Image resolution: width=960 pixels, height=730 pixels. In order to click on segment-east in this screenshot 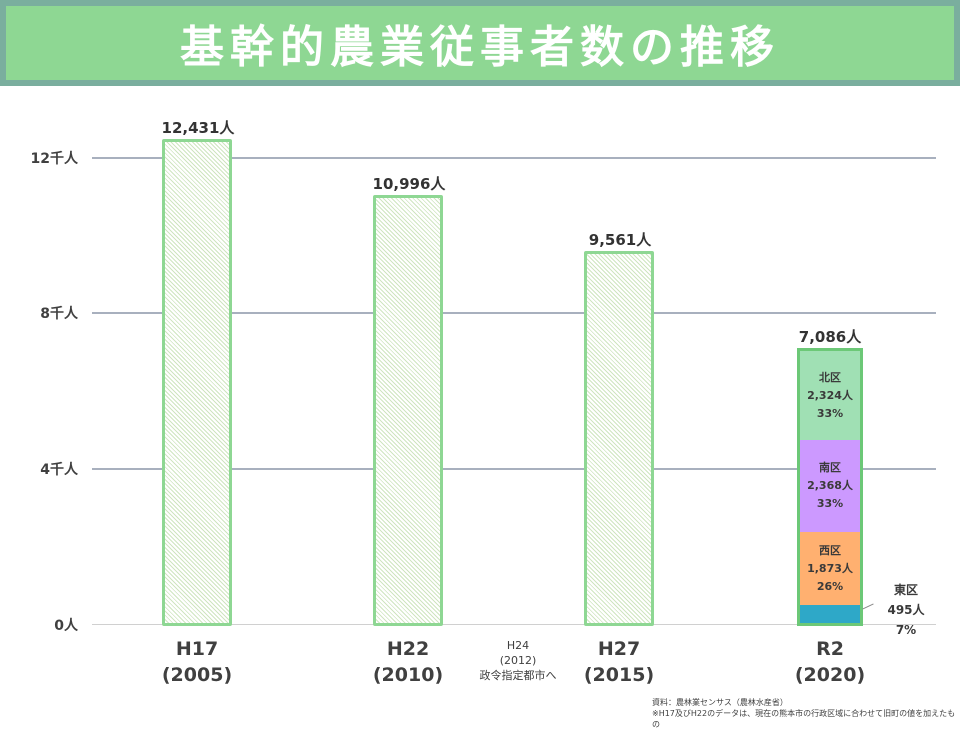, I will do `click(830, 614)`.